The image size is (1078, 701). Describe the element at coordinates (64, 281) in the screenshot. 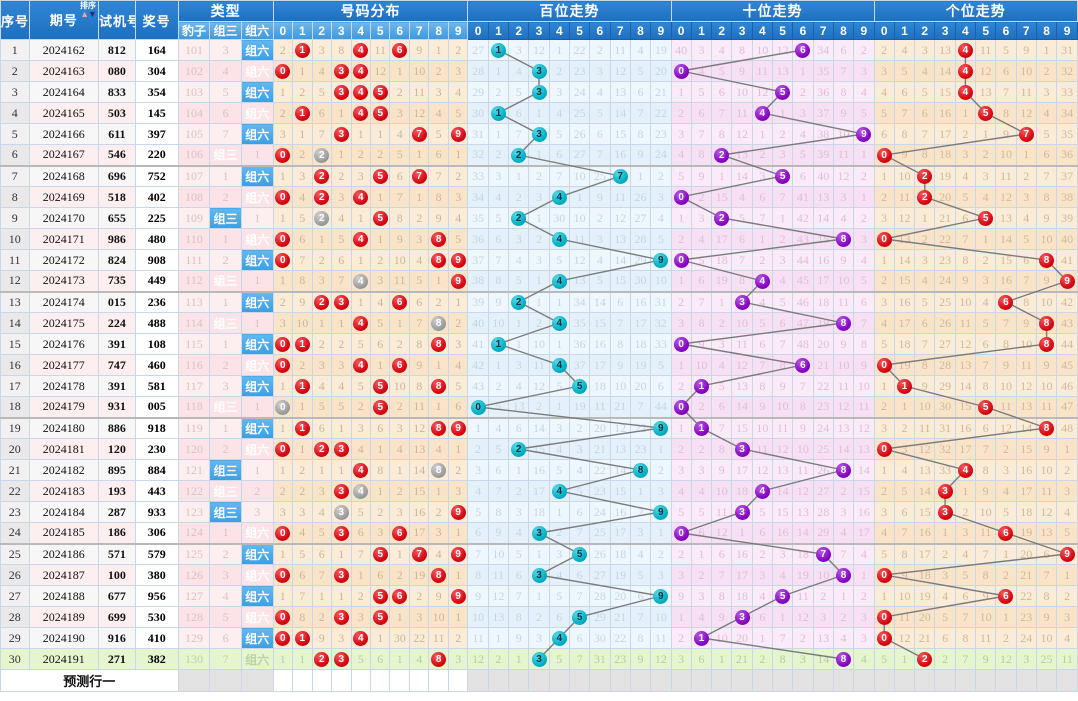

I see `row-issue: 2024173` at that location.